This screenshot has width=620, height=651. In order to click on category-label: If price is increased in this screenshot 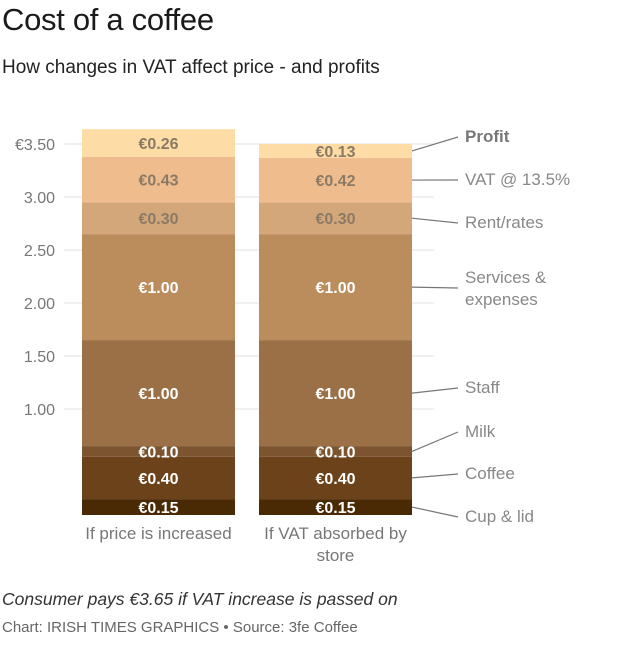, I will do `click(158, 533)`.